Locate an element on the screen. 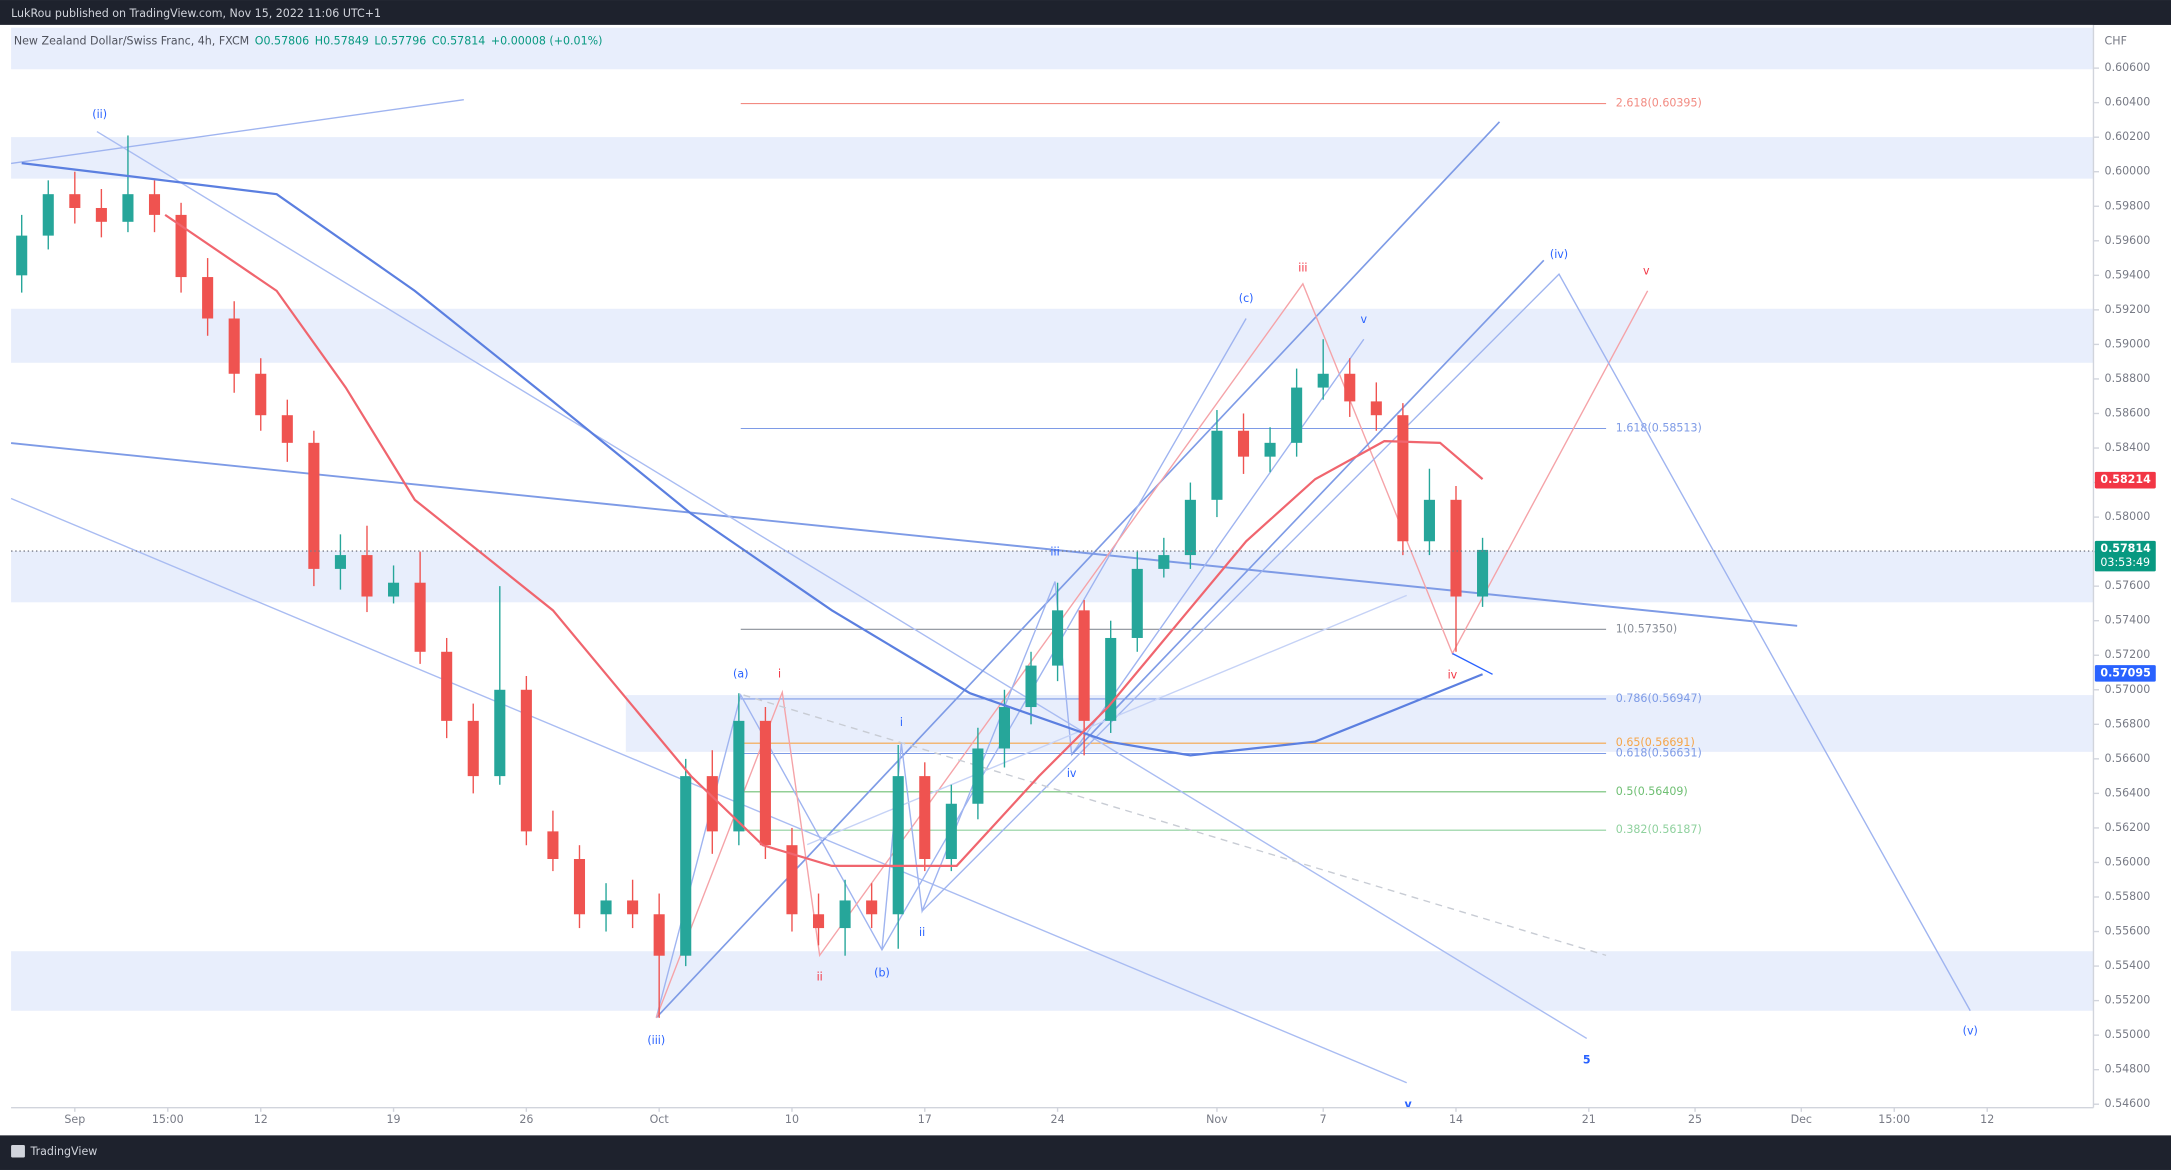 Image resolution: width=2171 pixels, height=1170 pixels. low: L0.57796 is located at coordinates (400, 41).